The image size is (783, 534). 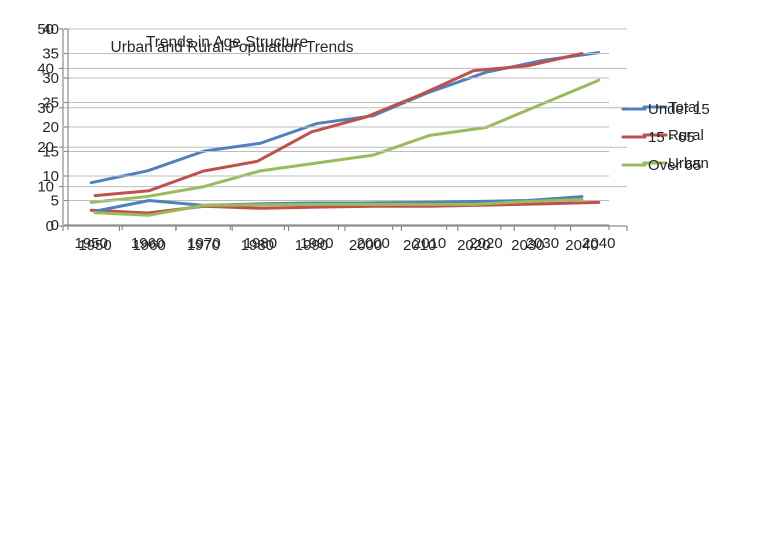 I want to click on chart-title: Urban and Rural Population Trends, so click(x=232, y=47).